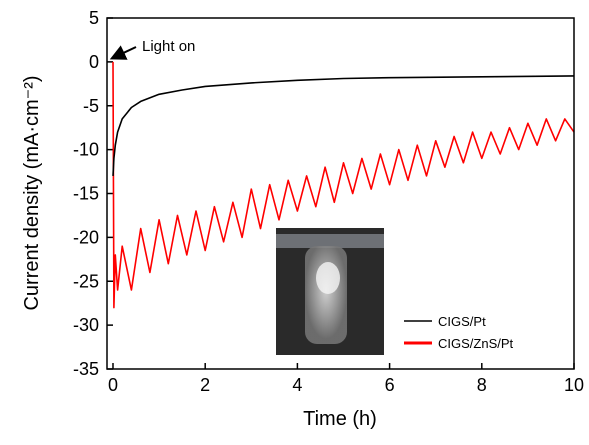 The width and height of the screenshot is (589, 445). What do you see at coordinates (168, 46) in the screenshot?
I see `annotation: Light on` at bounding box center [168, 46].